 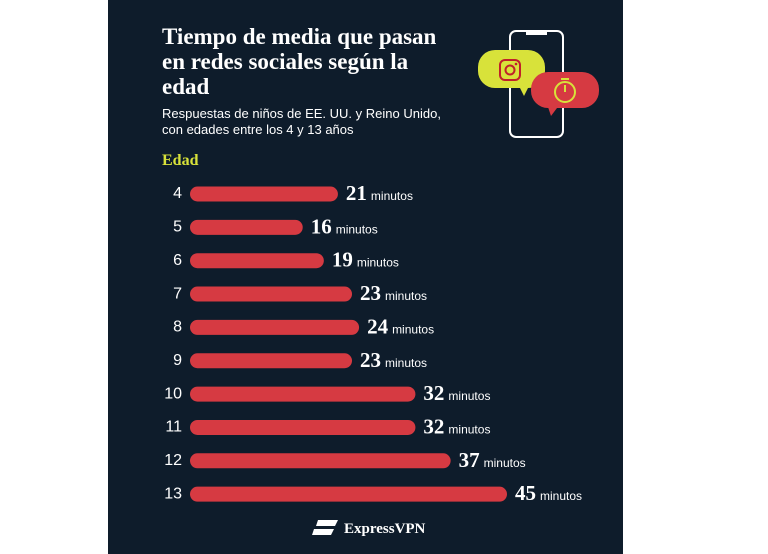 I want to click on value-number: 45, so click(x=525, y=493).